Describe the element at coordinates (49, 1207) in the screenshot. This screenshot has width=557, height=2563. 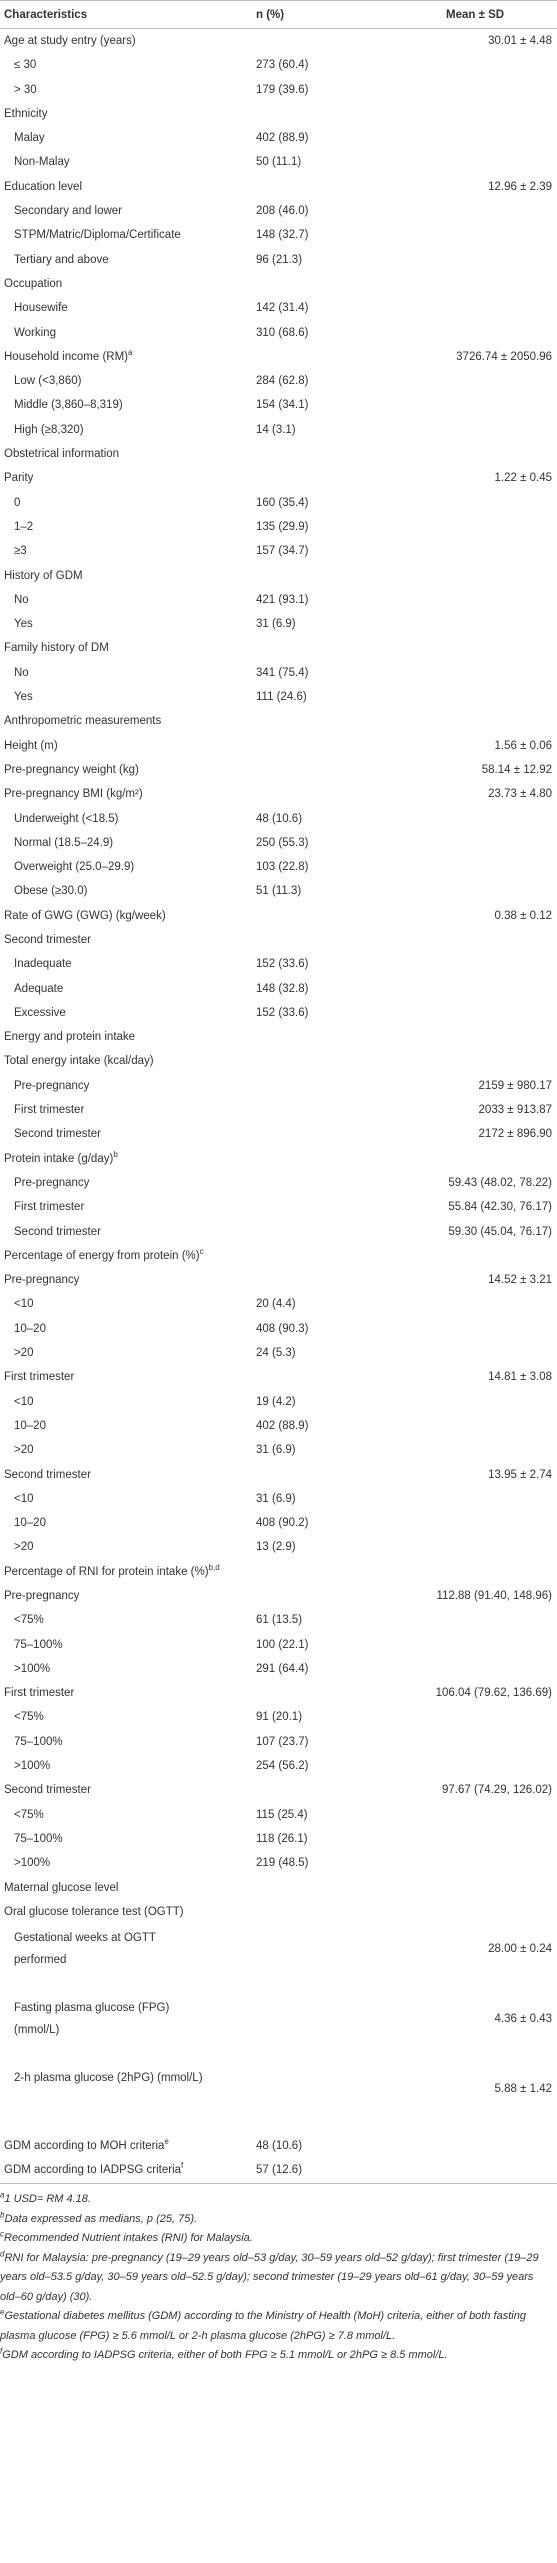
I see `row-label-cell: First trimester` at that location.